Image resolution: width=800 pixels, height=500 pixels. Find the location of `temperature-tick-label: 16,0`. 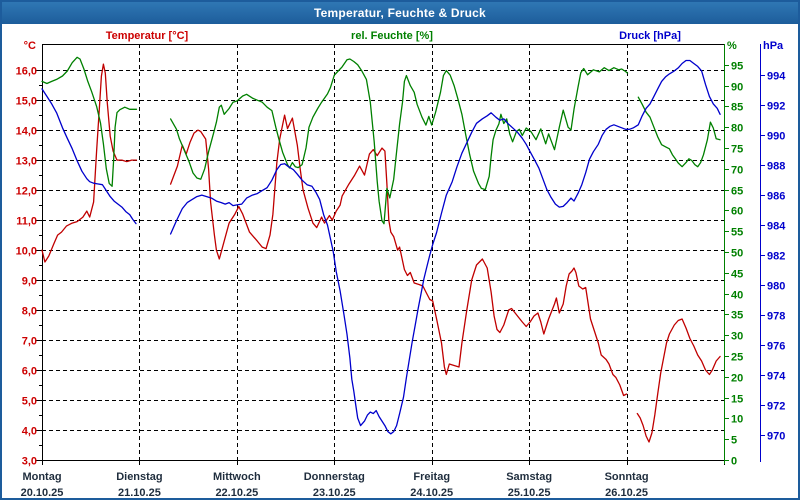

temperature-tick-label: 16,0 is located at coordinates (26, 72).